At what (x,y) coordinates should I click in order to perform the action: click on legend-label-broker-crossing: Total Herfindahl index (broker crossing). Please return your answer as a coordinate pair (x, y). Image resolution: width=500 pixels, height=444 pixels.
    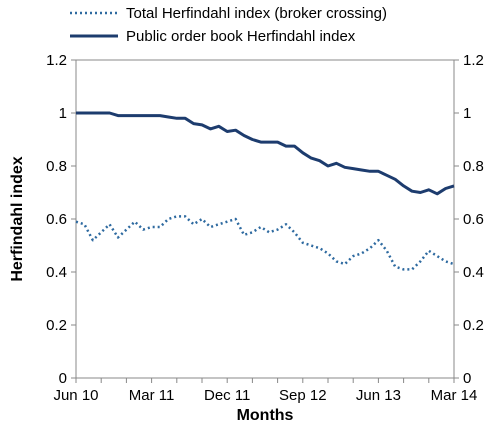
    Looking at the image, I should click on (256, 13).